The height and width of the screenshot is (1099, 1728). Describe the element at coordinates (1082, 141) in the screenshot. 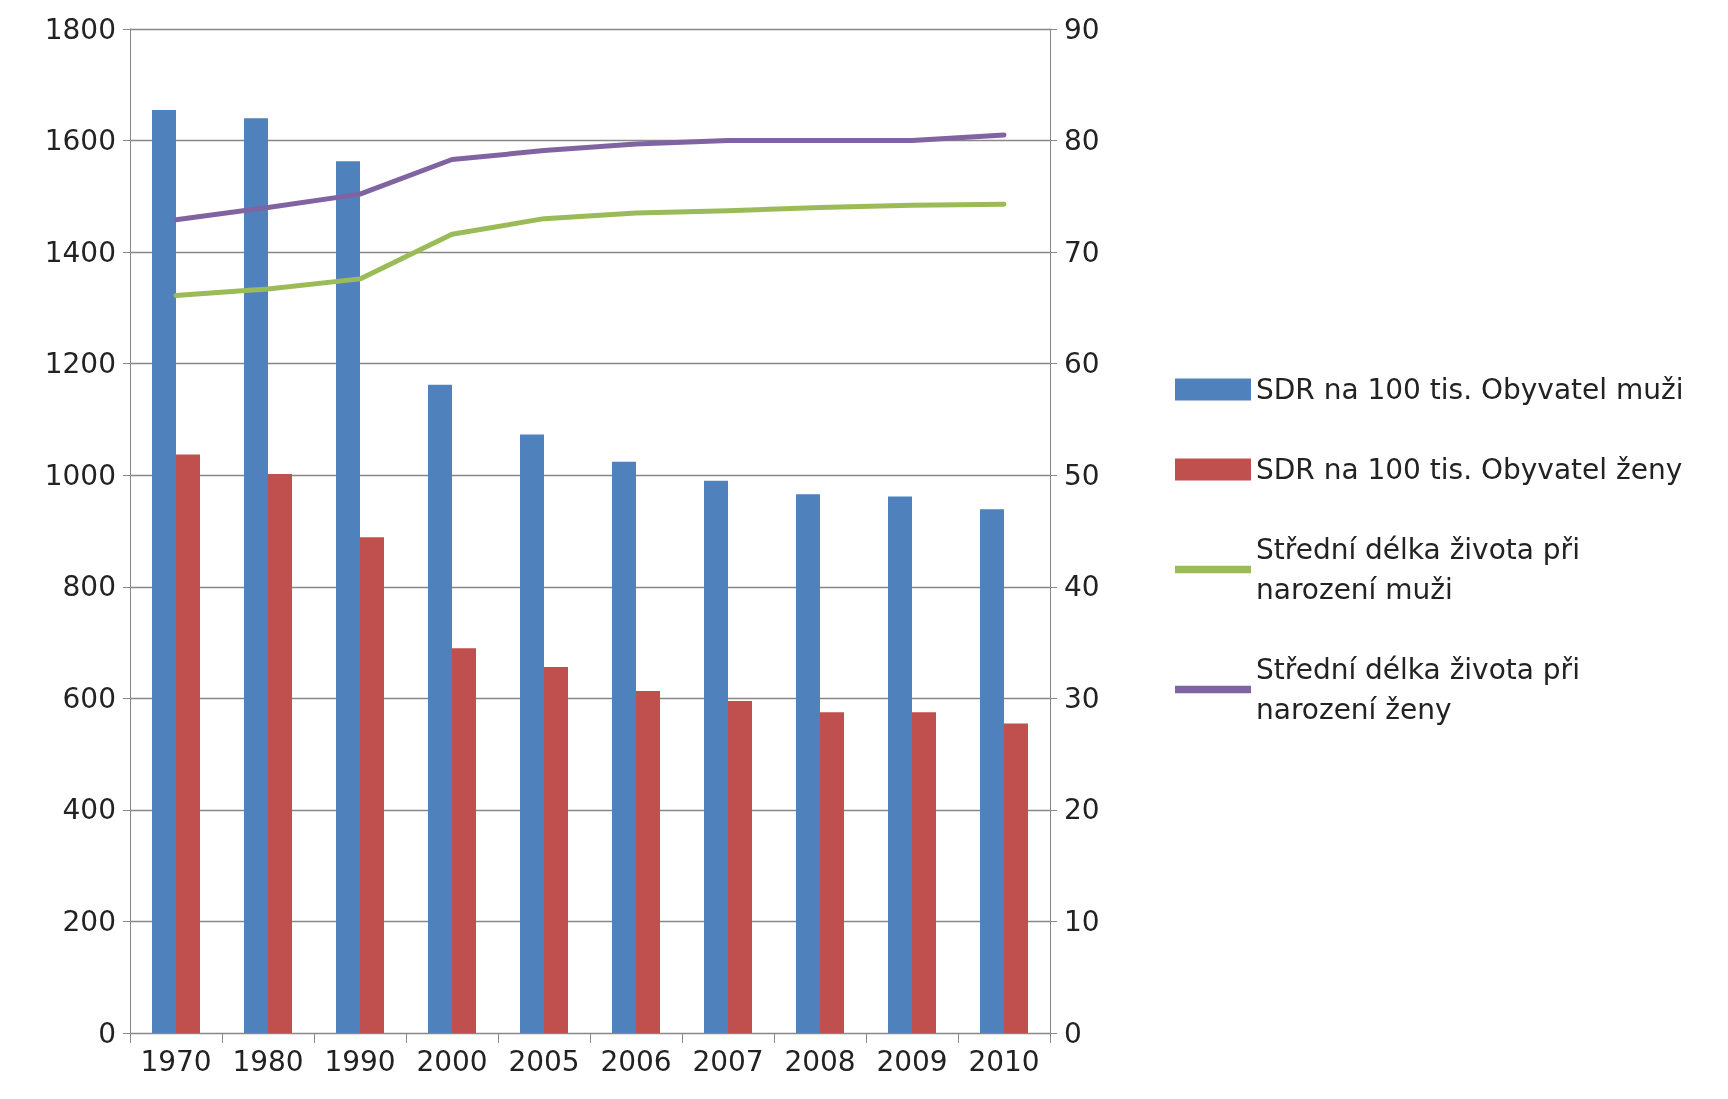

I see `y2-tick-label: 80` at that location.